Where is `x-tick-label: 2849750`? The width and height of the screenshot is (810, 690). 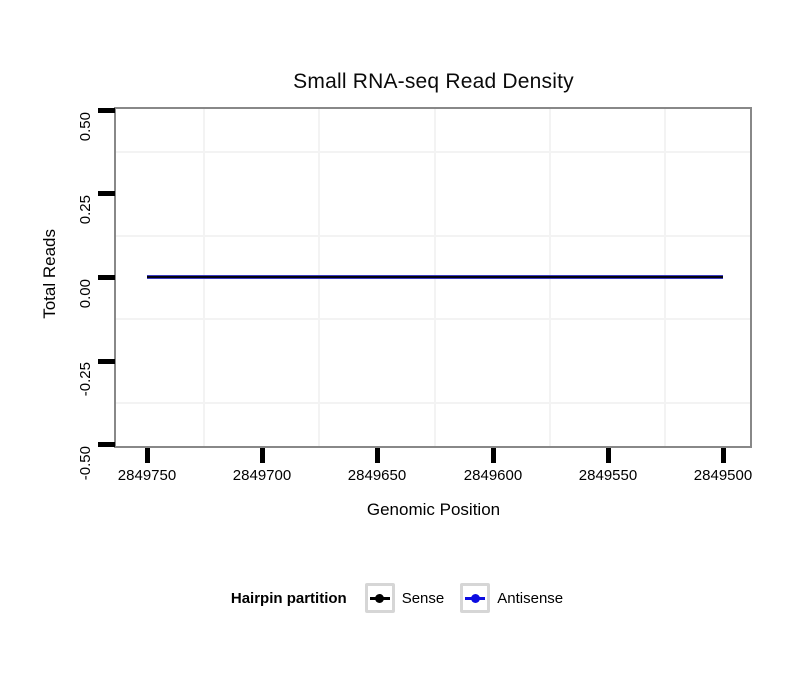
x-tick-label: 2849750 is located at coordinates (147, 475).